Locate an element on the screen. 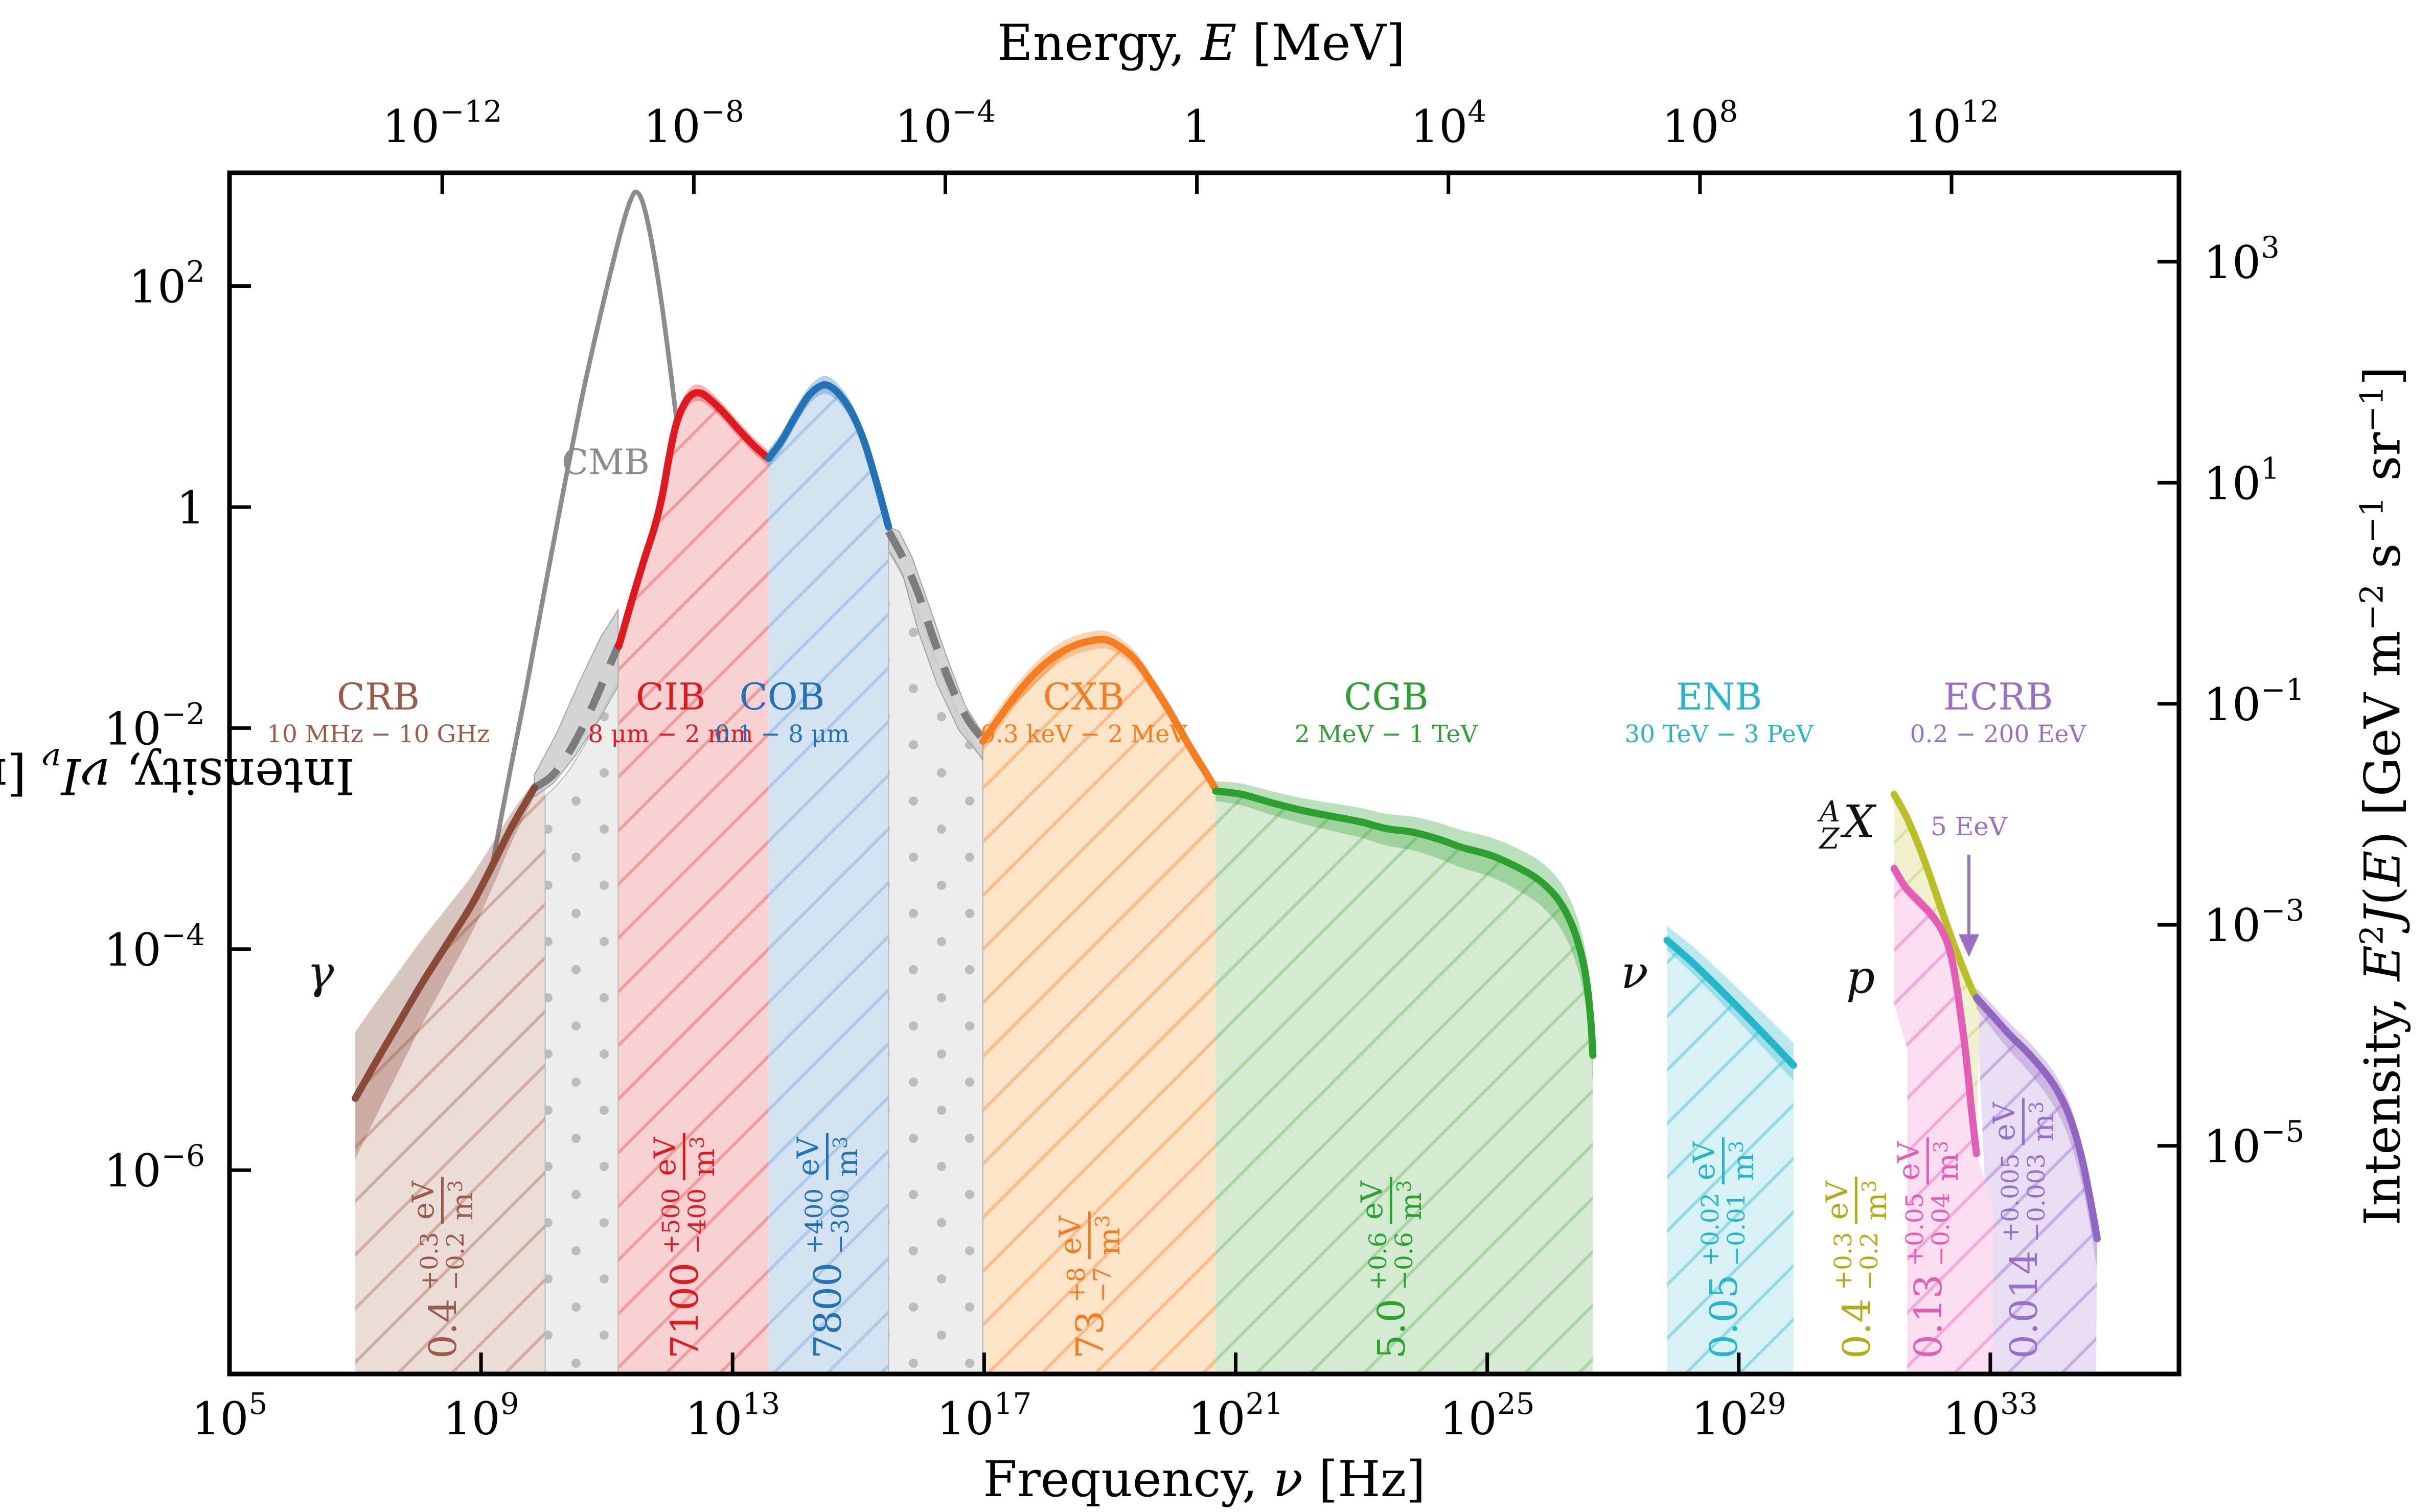  neutrino-label: ν is located at coordinates (1635, 973).